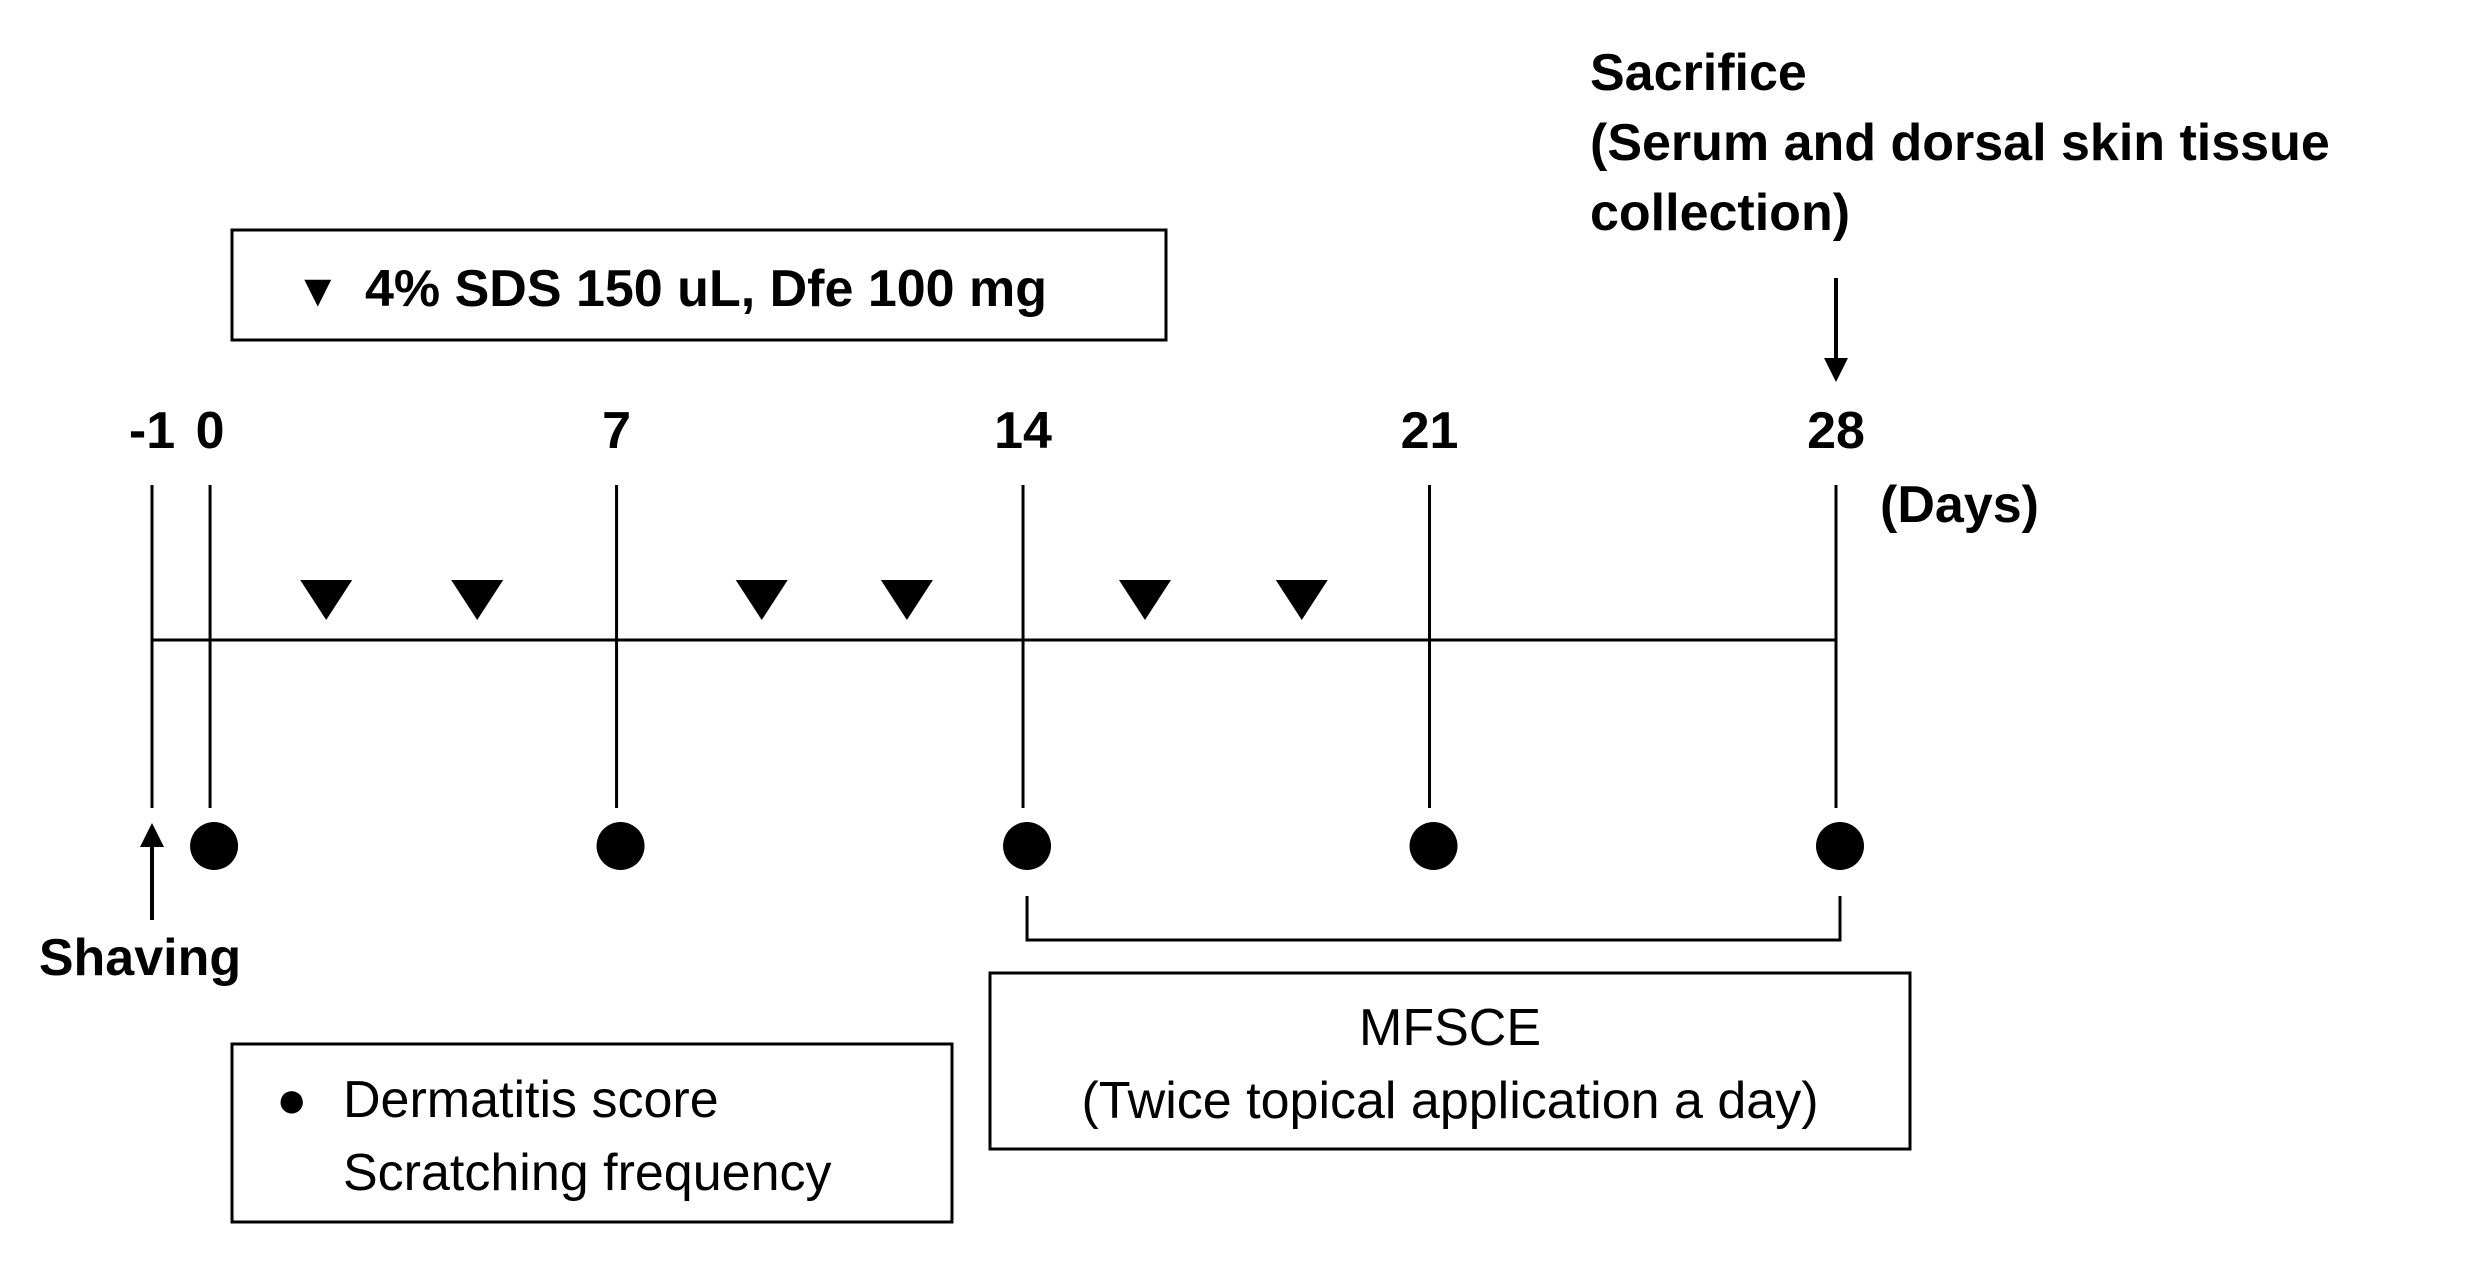 This screenshot has width=2466, height=1270. Describe the element at coordinates (1450, 1061) in the screenshot. I see `mfsce-box` at that location.